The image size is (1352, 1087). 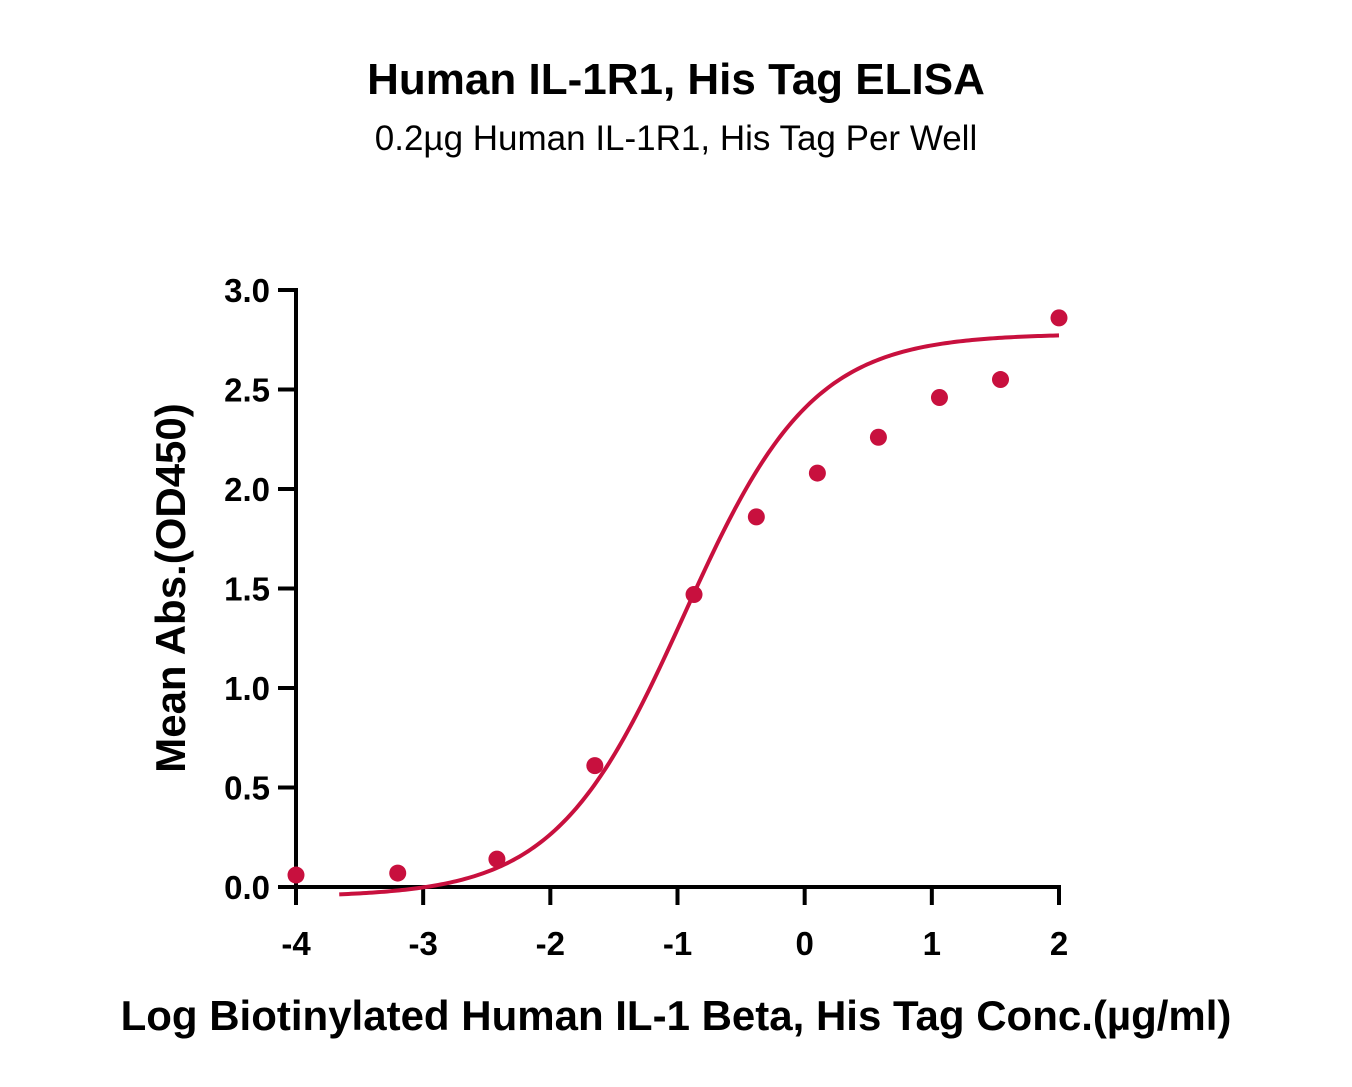 What do you see at coordinates (247, 489) in the screenshot?
I see `y-tick-label: 2.0` at bounding box center [247, 489].